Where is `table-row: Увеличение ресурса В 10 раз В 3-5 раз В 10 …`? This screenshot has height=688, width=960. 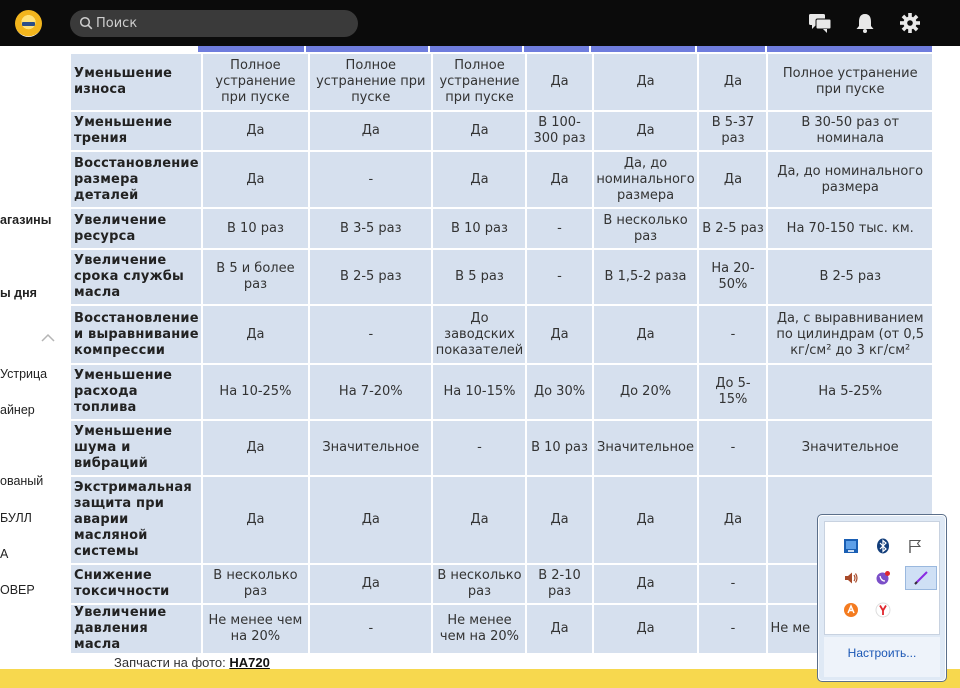
table-row: Увеличение ресурса В 10 раз В 3-5 раз В 10 … is located at coordinates (501, 228).